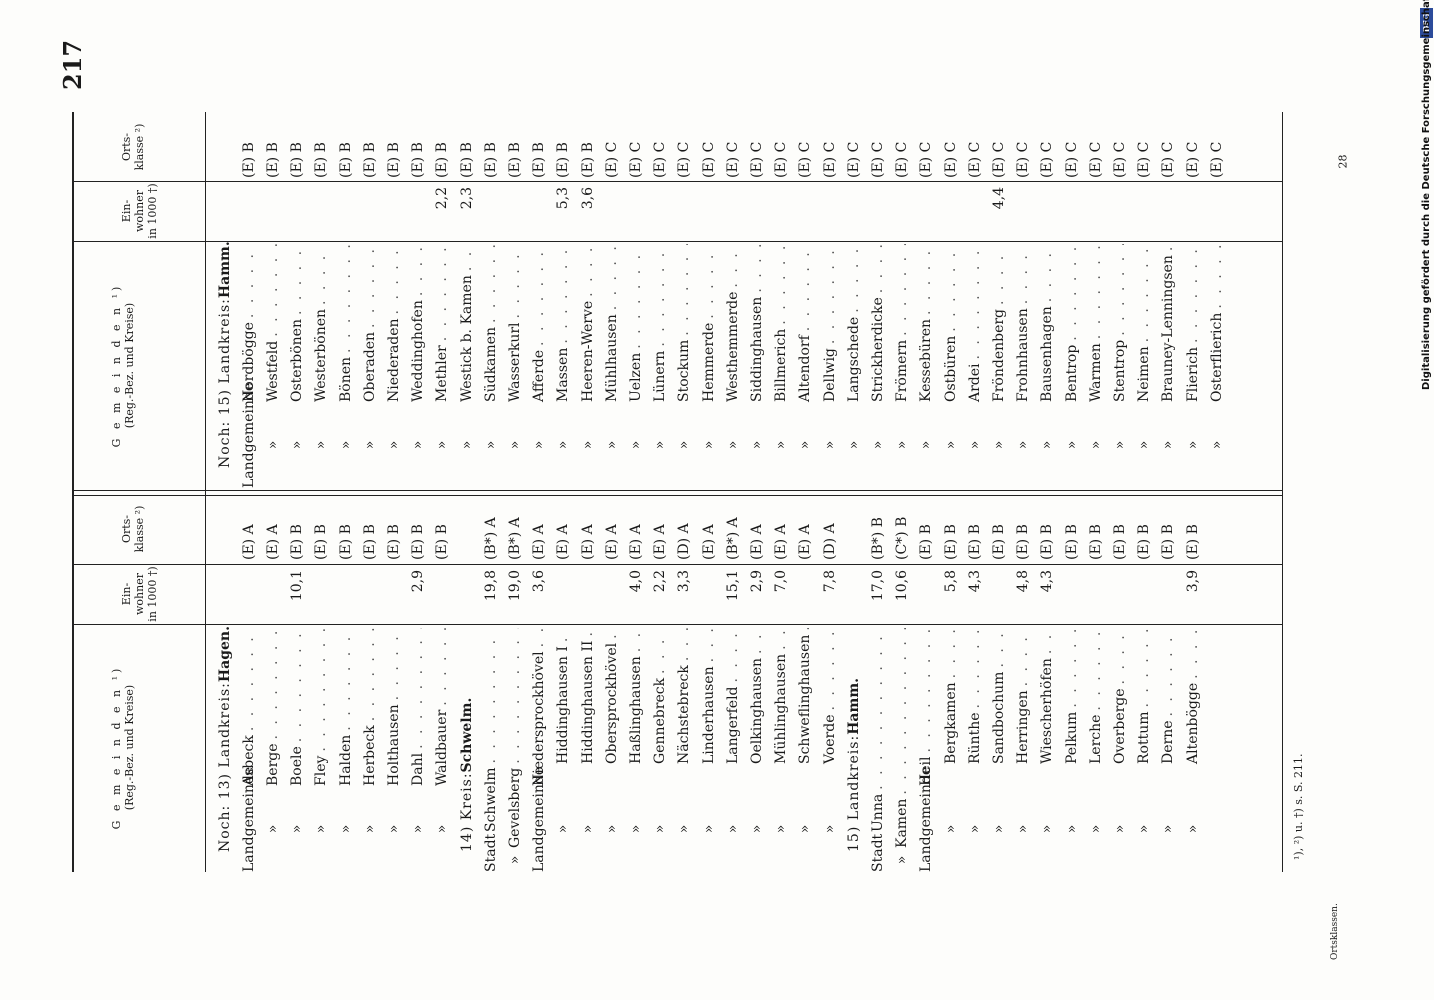  I want to click on municipality-name: Altenbögge, so click(1192, 723).